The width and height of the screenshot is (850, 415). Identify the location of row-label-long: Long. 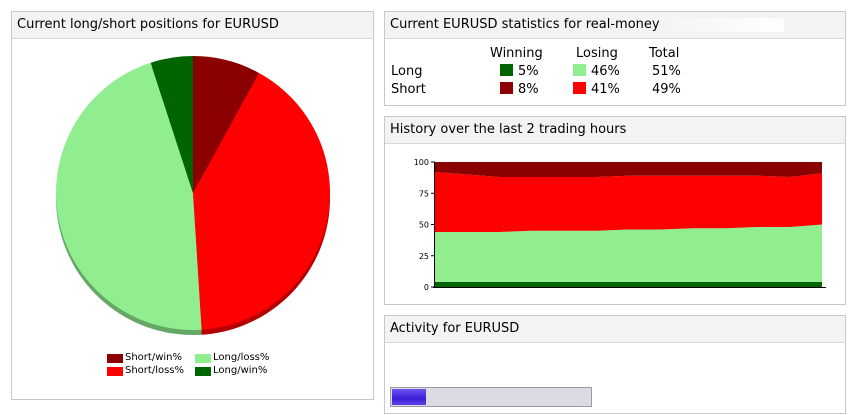
(407, 71).